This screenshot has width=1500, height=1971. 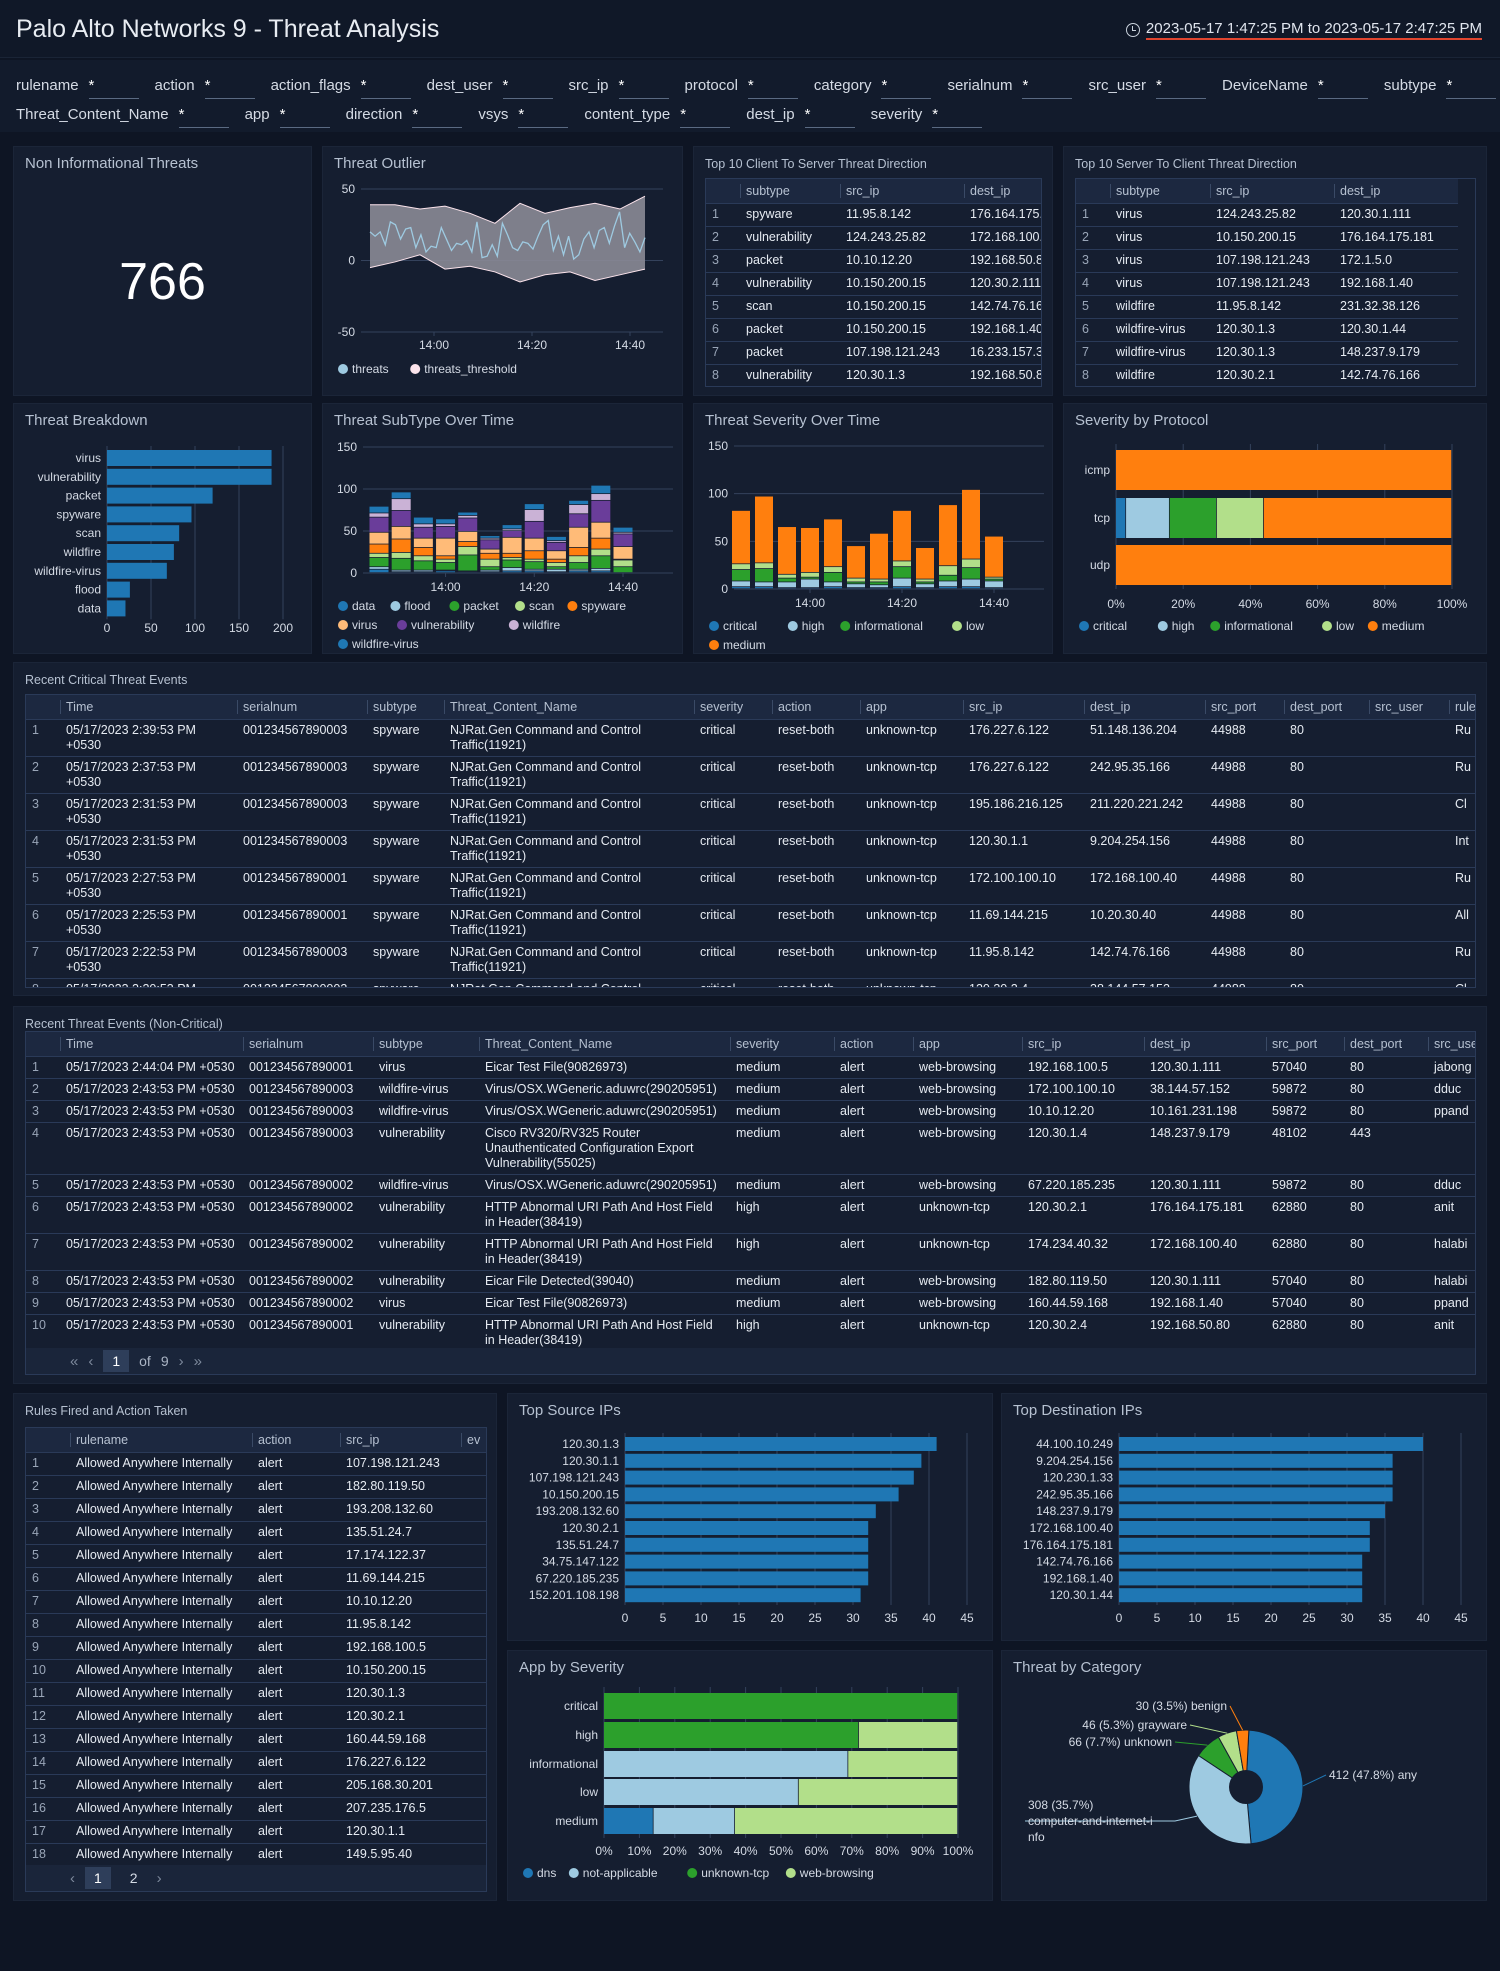 I want to click on table-row: 6 wildfire-virus 120.30.1.3 120.30.1.44, so click(x=1275, y=330).